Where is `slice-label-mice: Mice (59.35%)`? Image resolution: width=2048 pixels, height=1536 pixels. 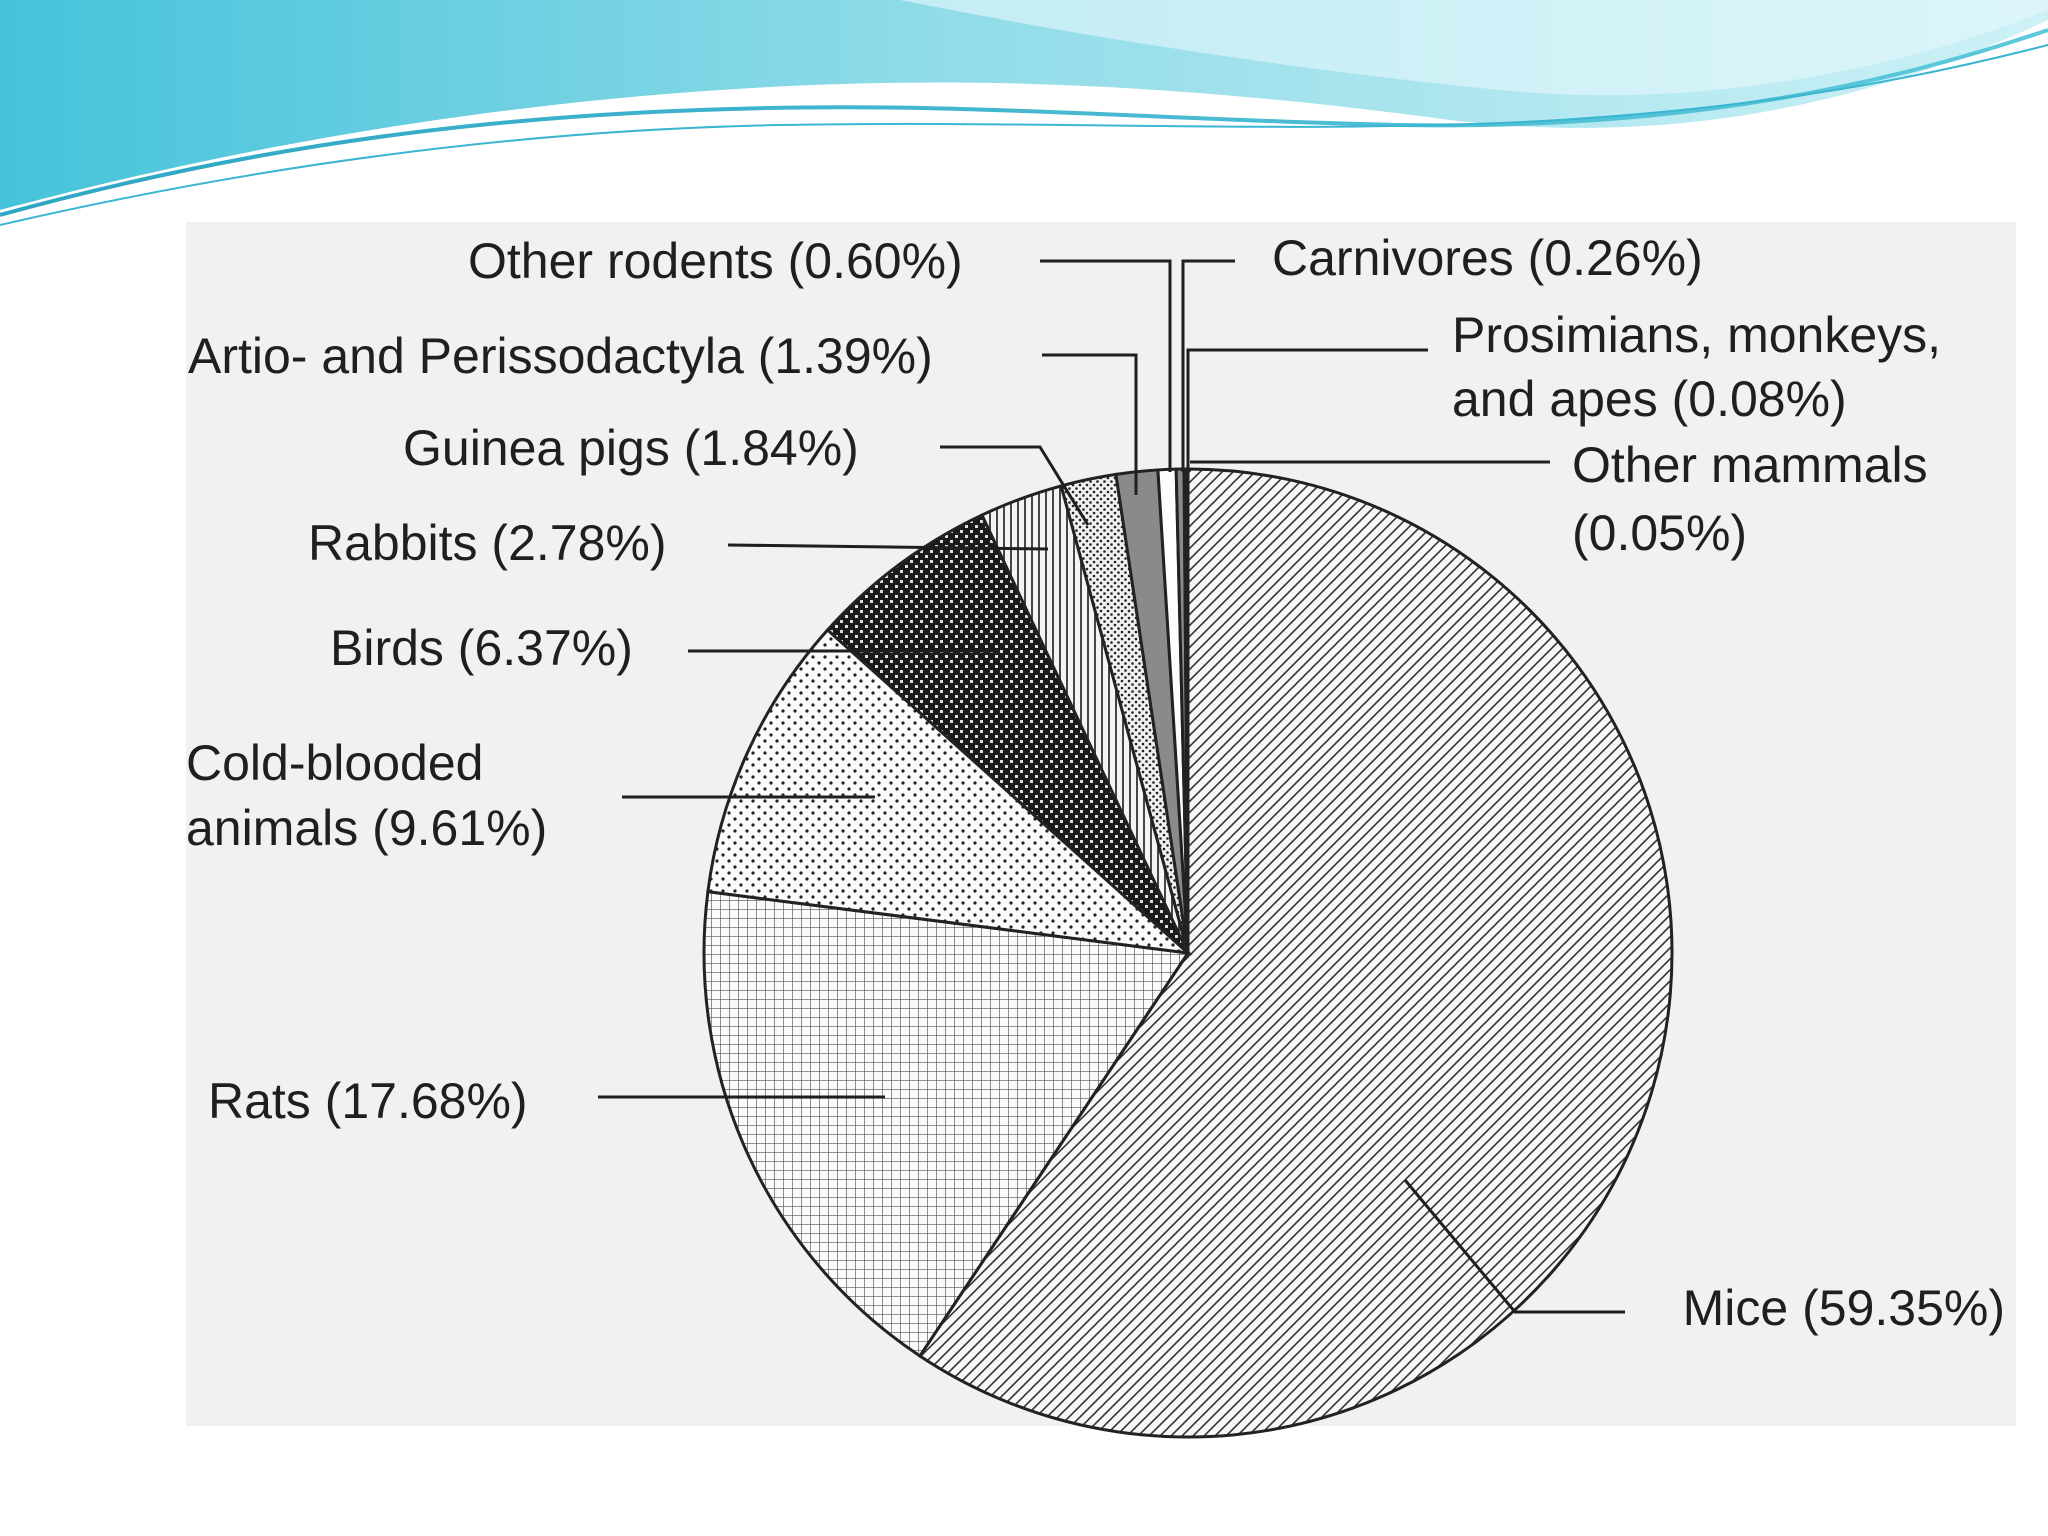
slice-label-mice: Mice (59.35%) is located at coordinates (1844, 1308).